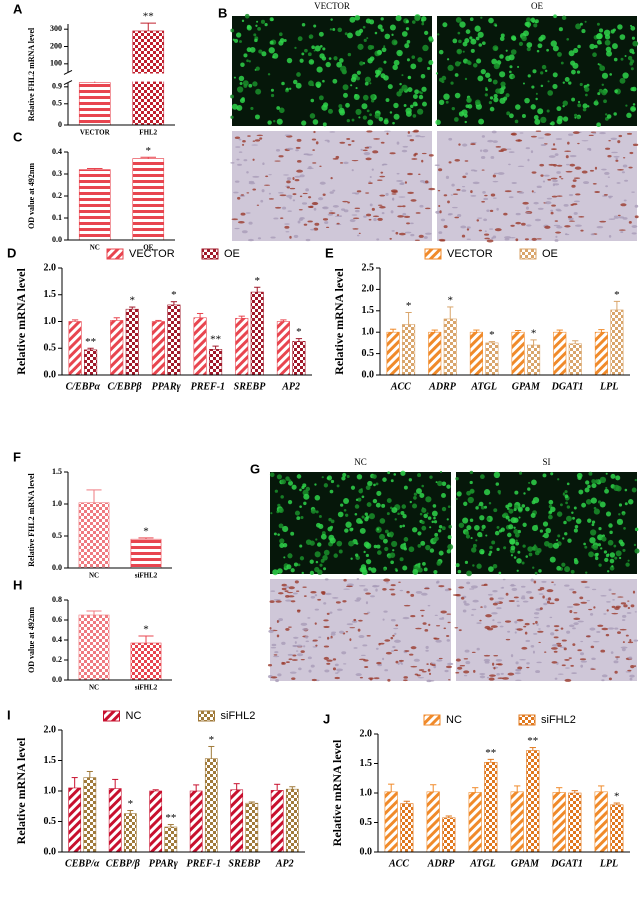  I want to click on x-tick-label: AP2, so click(284, 863).